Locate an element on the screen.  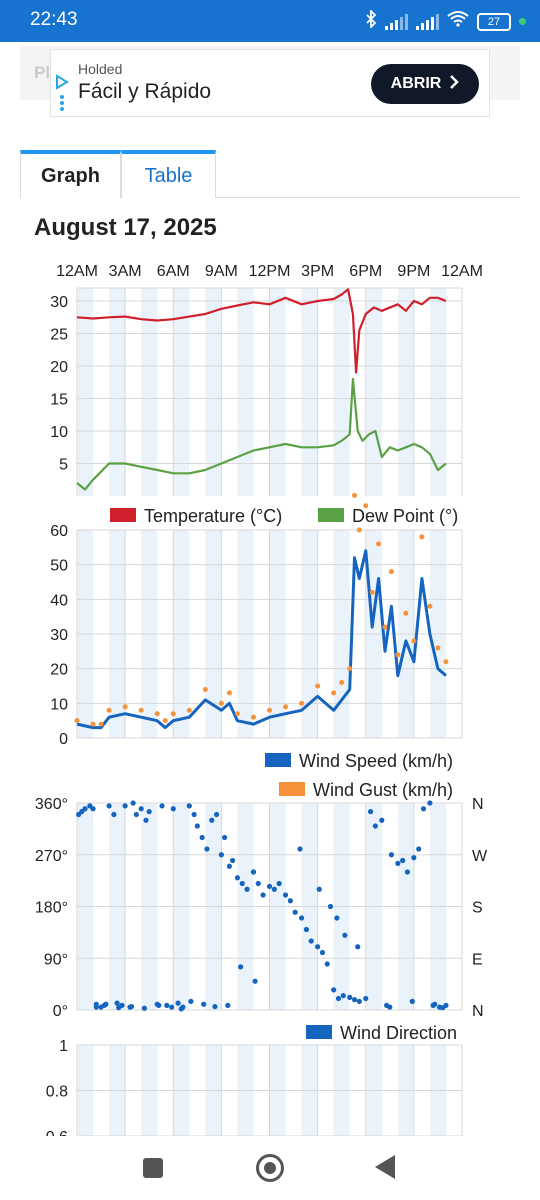
ad-open-button: ABRIR is located at coordinates (425, 84).